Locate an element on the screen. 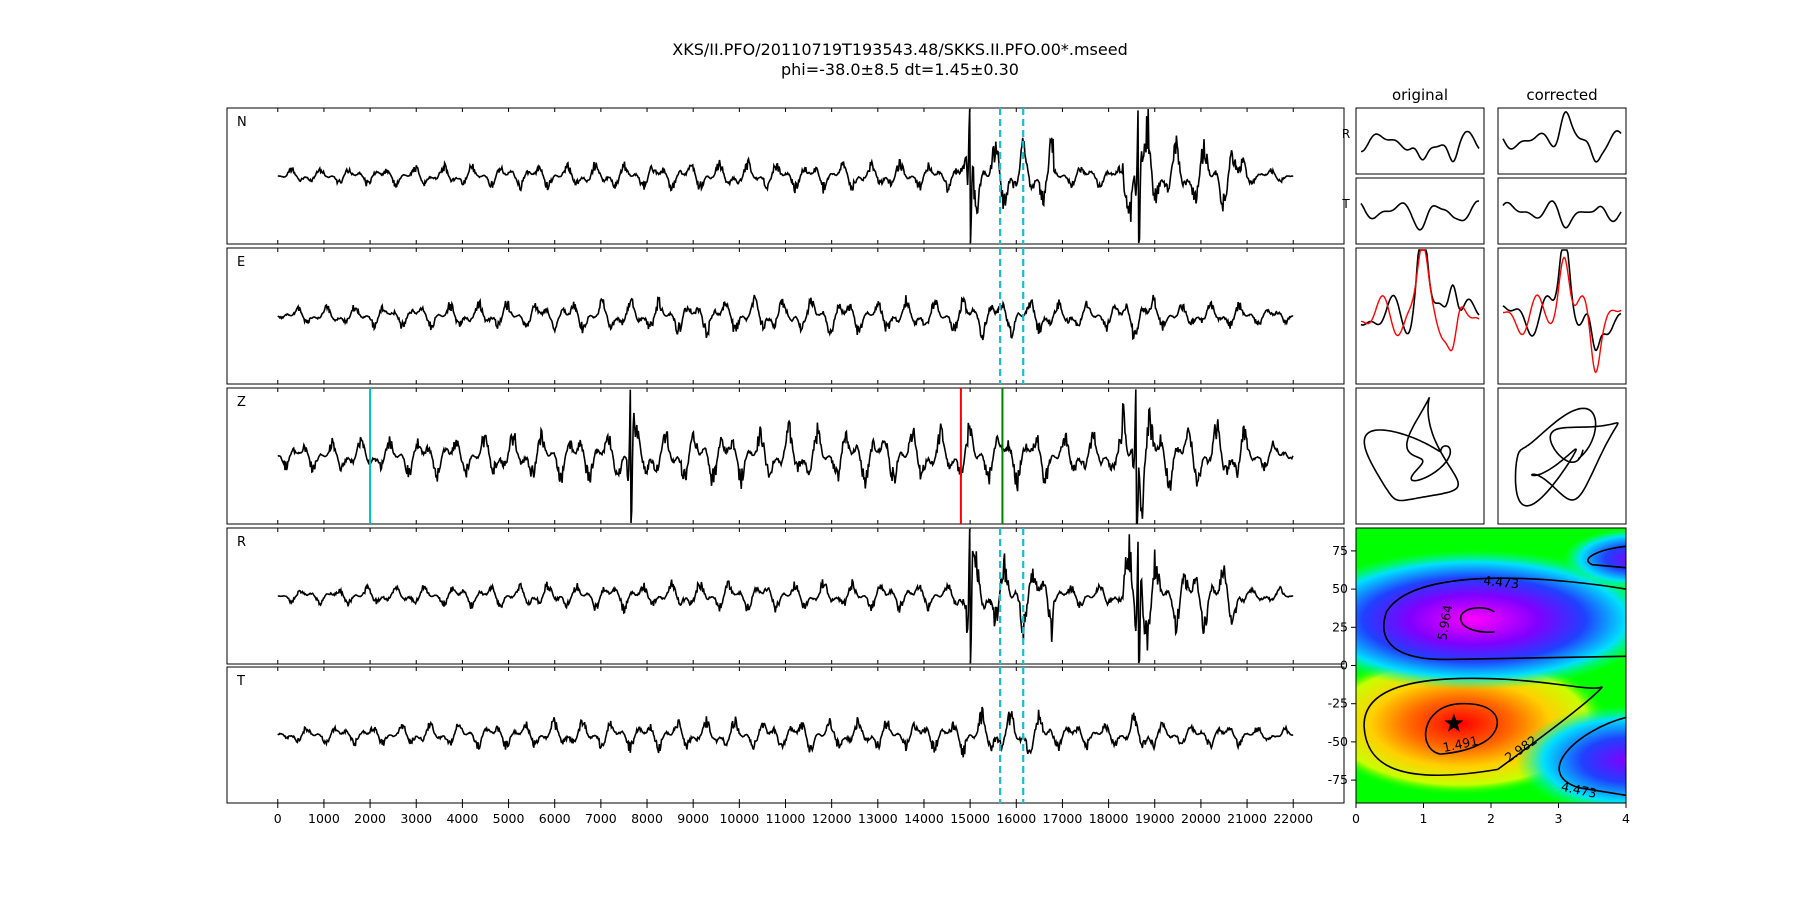  surface-maximum-region is located at coordinates (1491, 619).